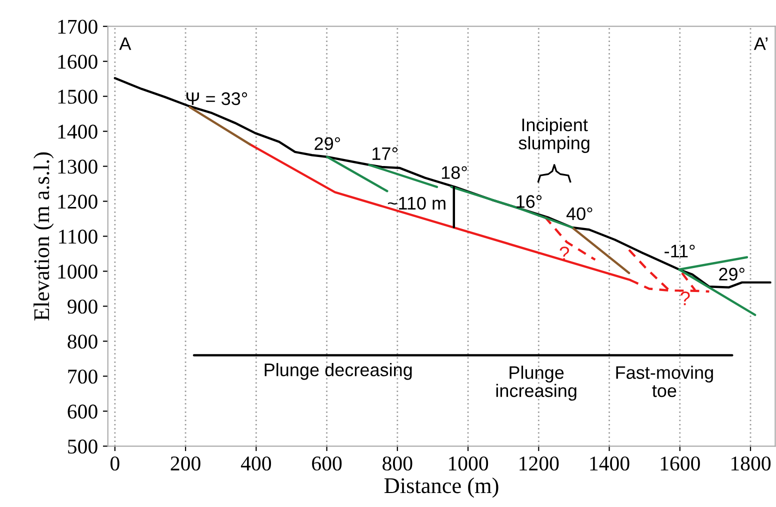 This screenshot has width=776, height=507. Describe the element at coordinates (78, 201) in the screenshot. I see `y-tick-label: 1200` at that location.